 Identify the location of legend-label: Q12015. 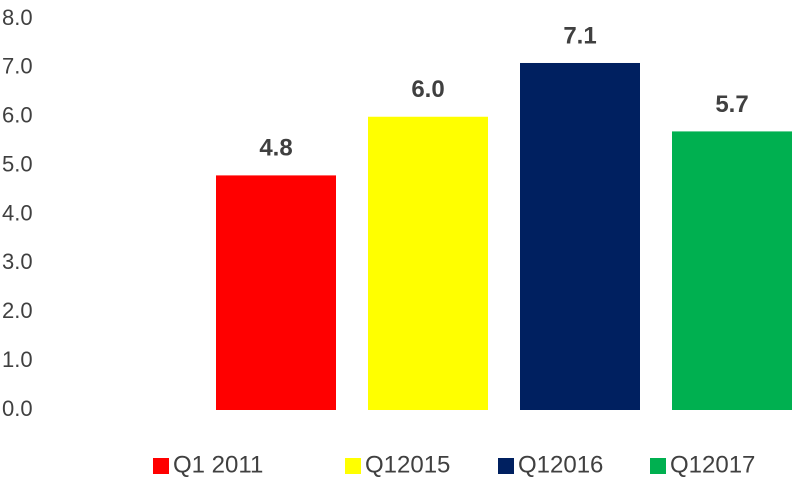
(407, 464).